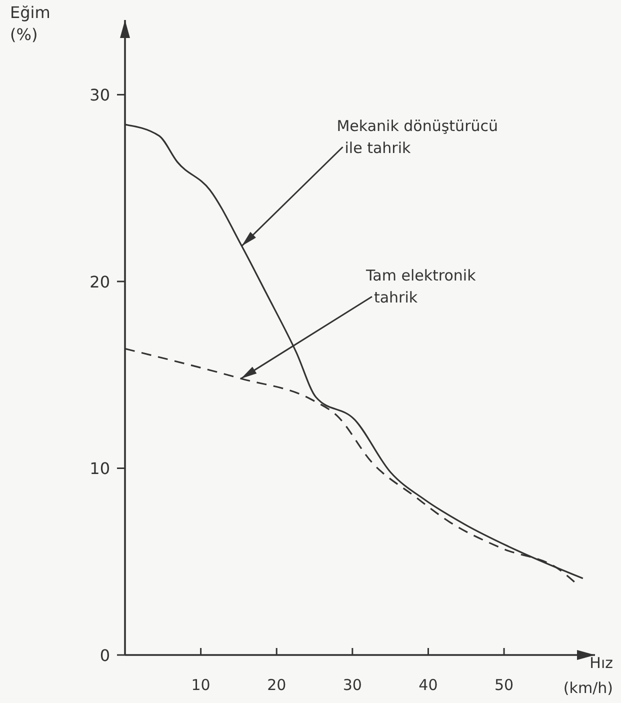 The width and height of the screenshot is (621, 703). What do you see at coordinates (352, 685) in the screenshot?
I see `x-tick-label: 30` at bounding box center [352, 685].